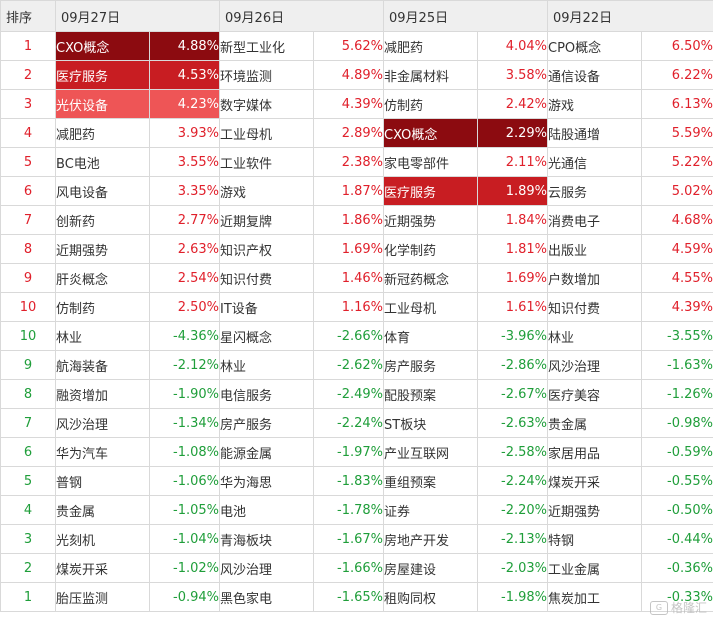  I want to click on change-value-cell: -1.65%, so click(348, 597).